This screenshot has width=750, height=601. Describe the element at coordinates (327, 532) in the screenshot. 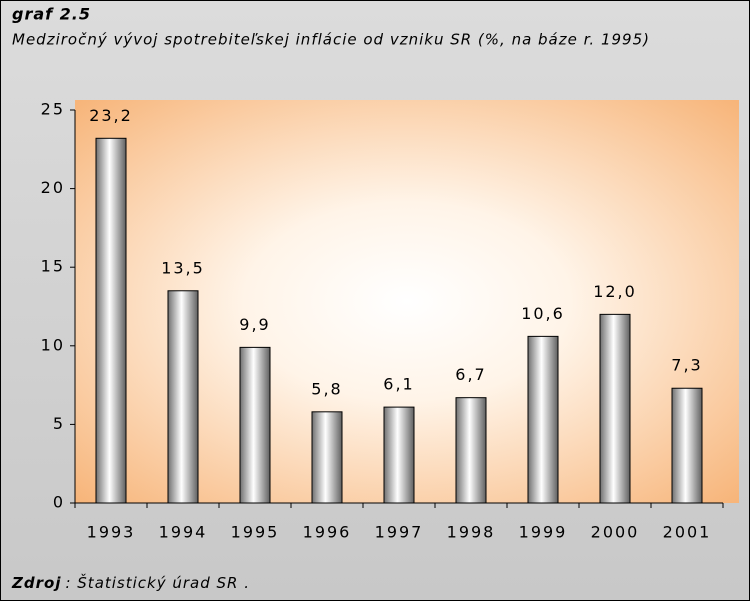

I see `x-tick-label: 1996` at that location.